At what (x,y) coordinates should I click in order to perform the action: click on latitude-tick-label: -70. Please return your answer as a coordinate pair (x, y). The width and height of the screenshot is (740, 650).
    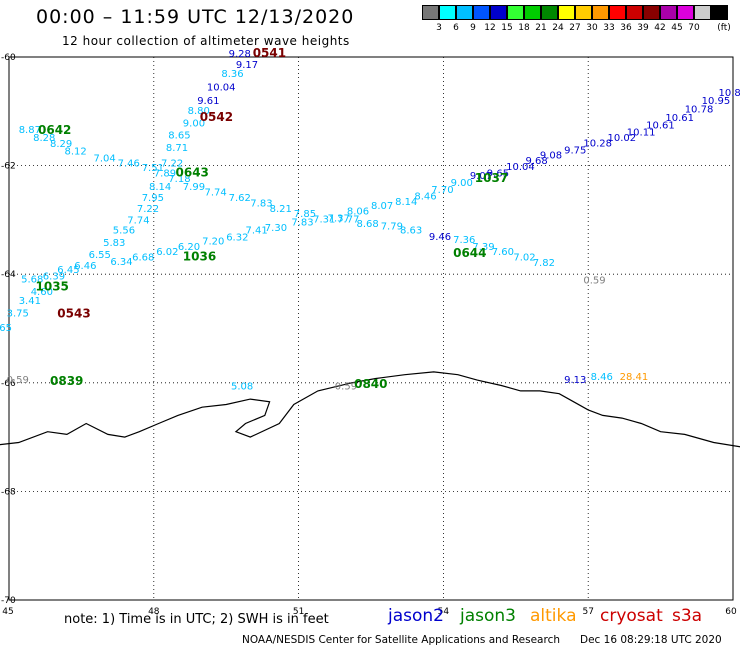
    Looking at the image, I should click on (8, 601).